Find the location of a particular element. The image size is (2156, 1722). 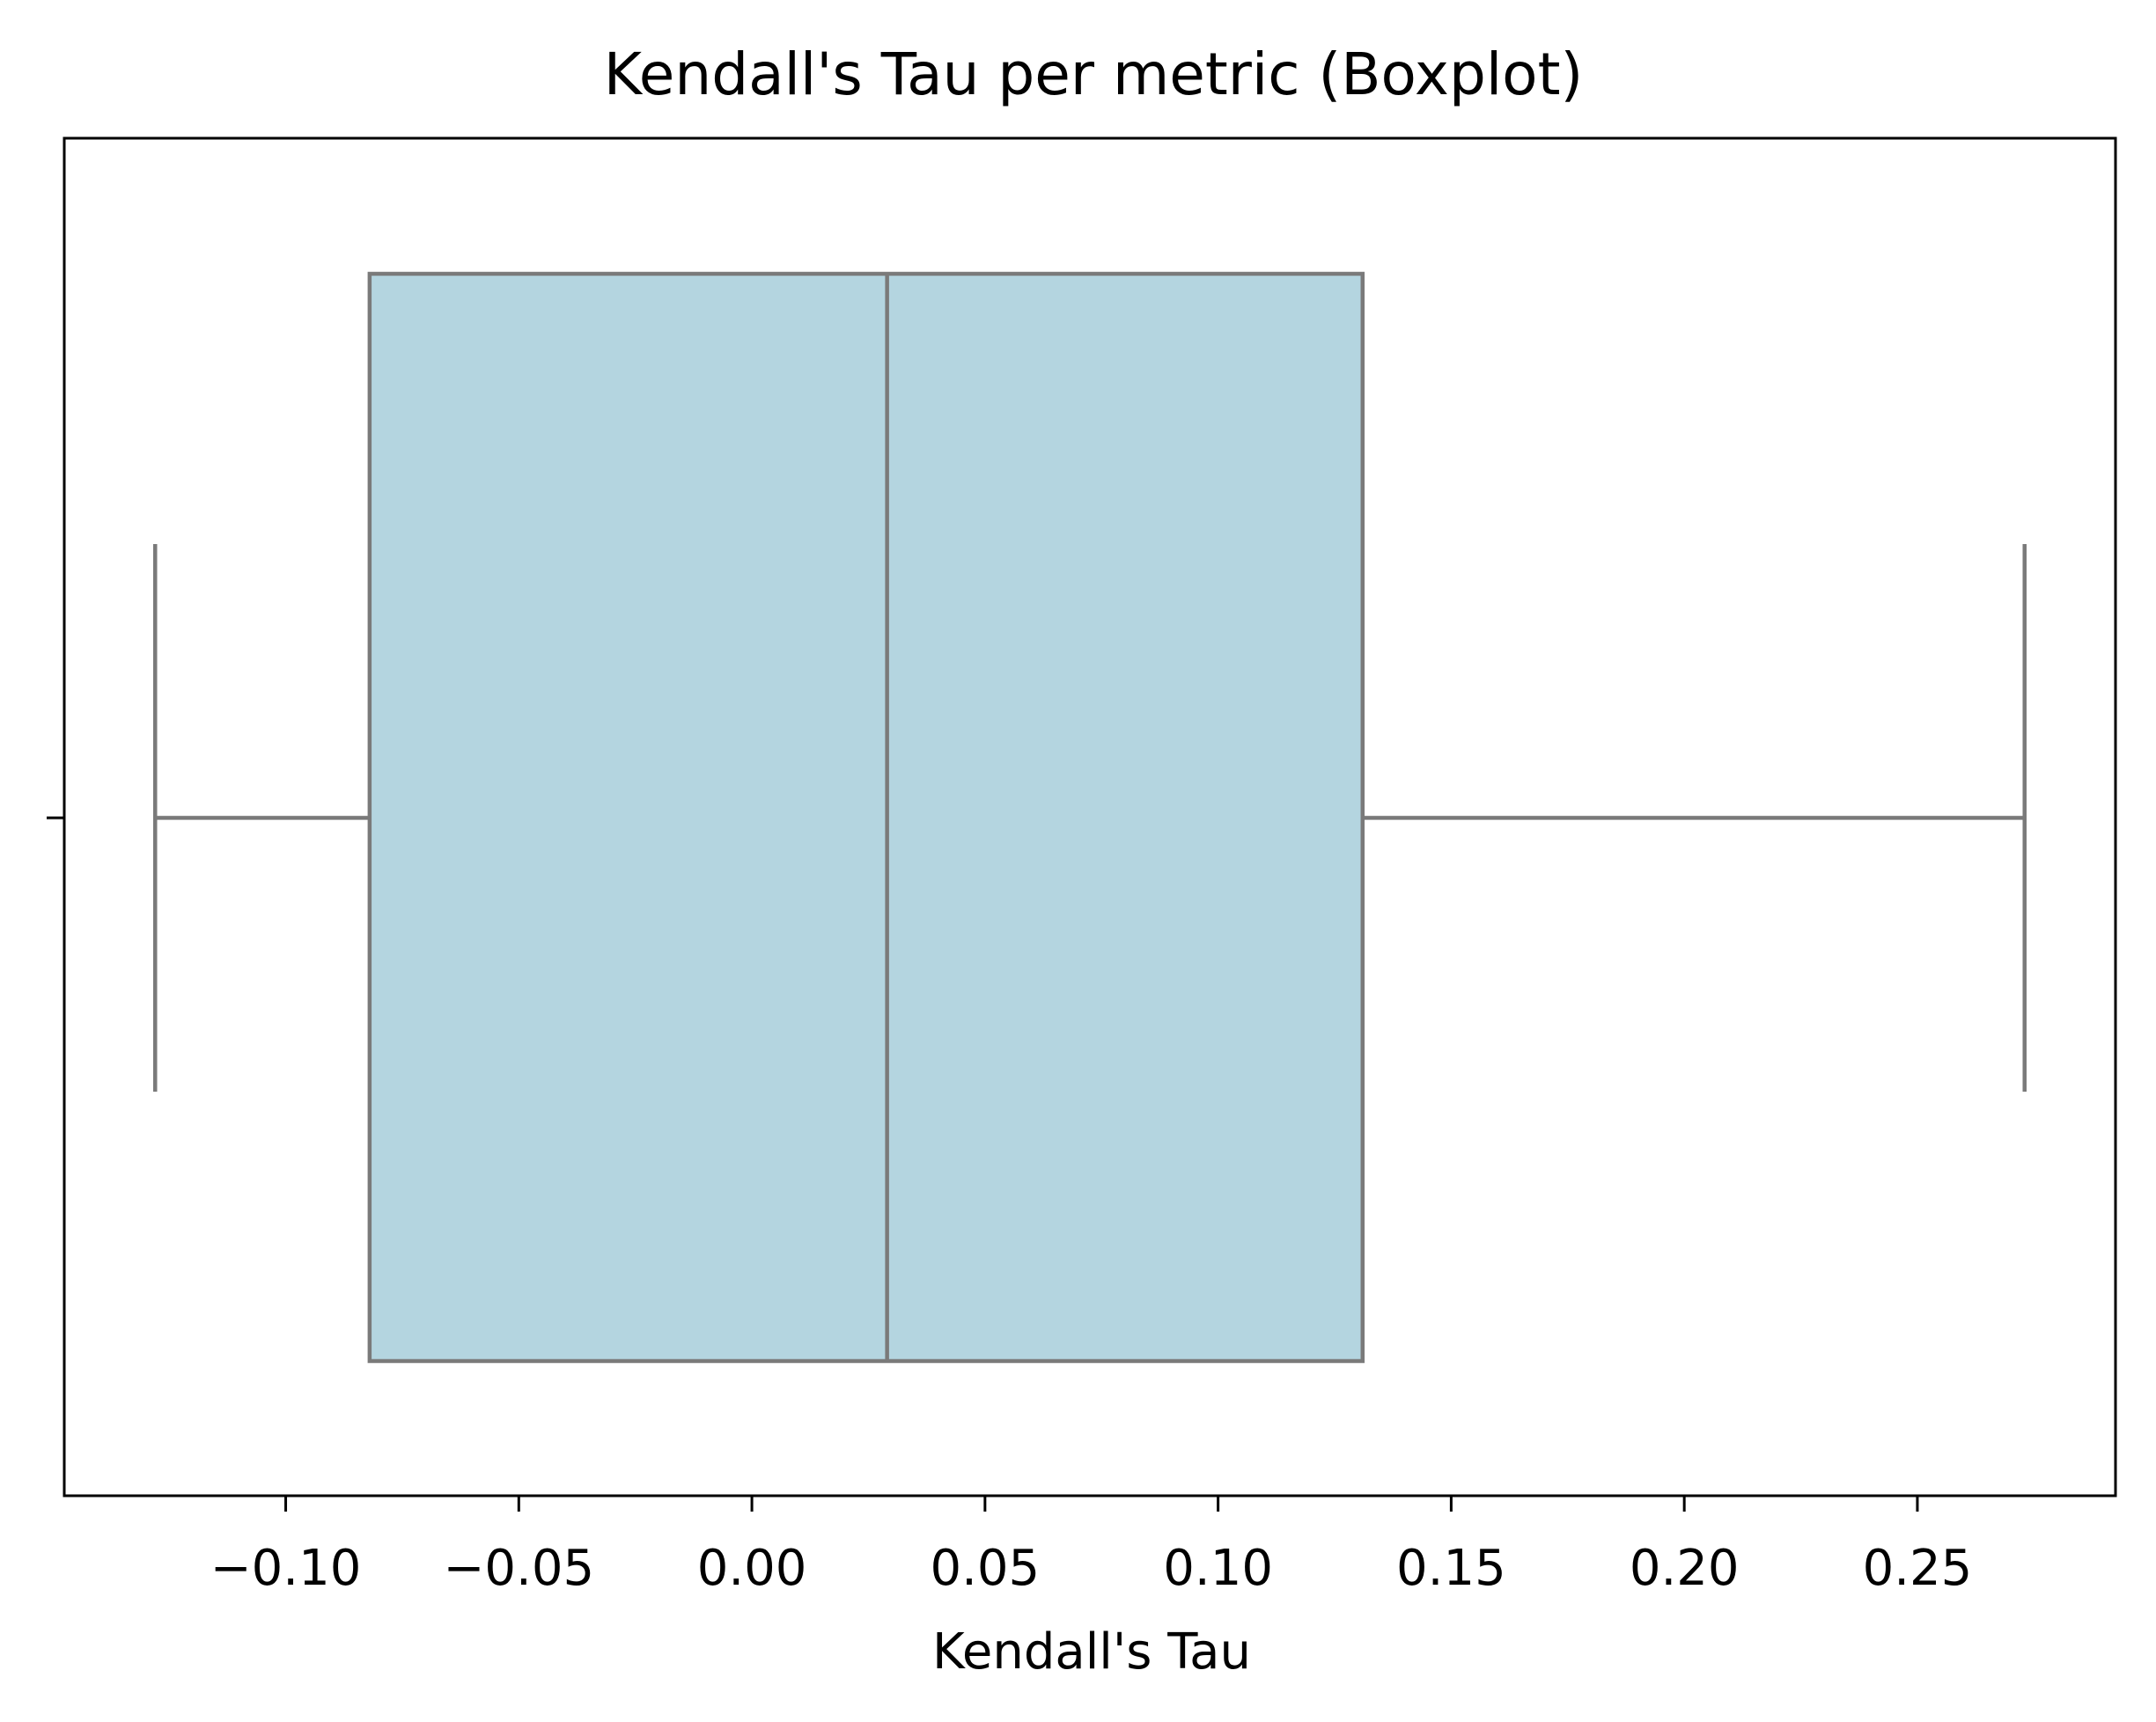

x-tick-label: 0.05 is located at coordinates (986, 1568).